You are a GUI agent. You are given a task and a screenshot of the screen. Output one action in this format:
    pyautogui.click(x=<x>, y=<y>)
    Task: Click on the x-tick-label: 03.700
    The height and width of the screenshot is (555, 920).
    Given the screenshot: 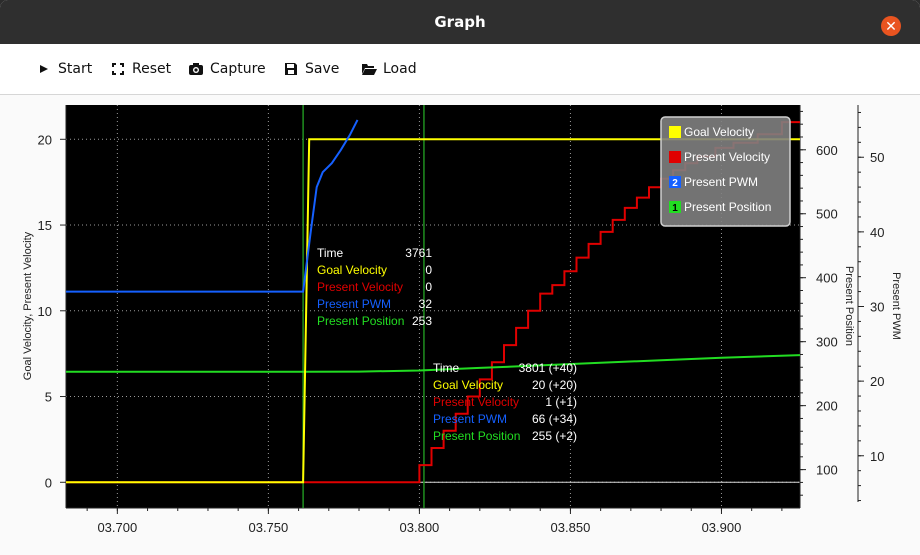 What is the action you would take?
    pyautogui.click(x=117, y=527)
    